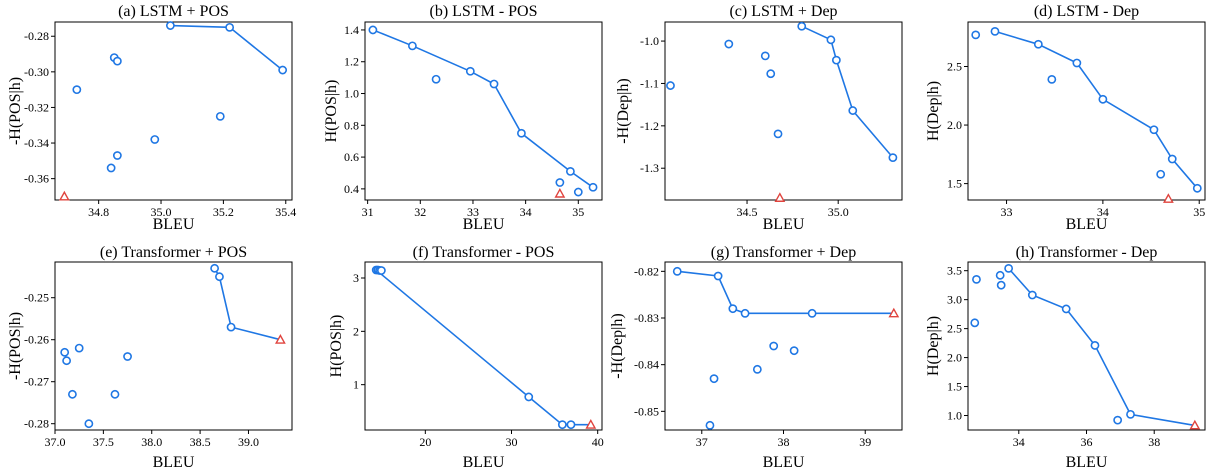 The width and height of the screenshot is (1207, 472). Describe the element at coordinates (98, 212) in the screenshot. I see `x-tick-label: 34.8` at that location.